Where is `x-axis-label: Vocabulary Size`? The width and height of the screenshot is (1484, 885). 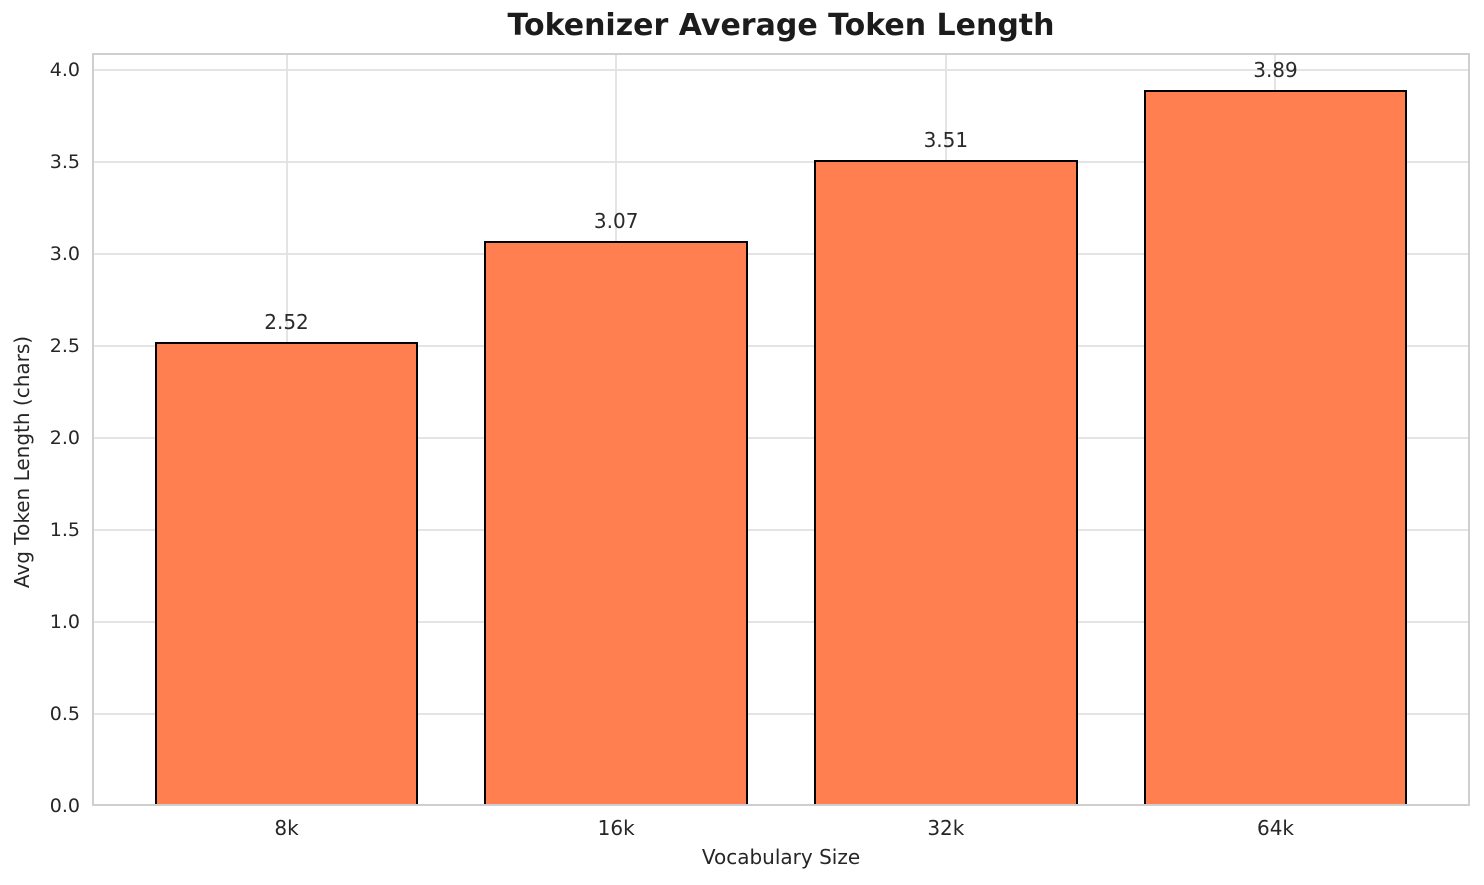
x-axis-label: Vocabulary Size is located at coordinates (781, 857).